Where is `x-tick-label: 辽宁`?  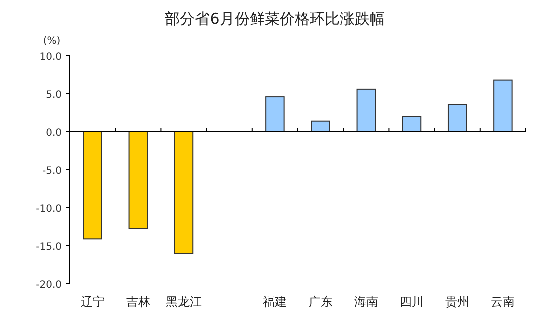
x-tick-label: 辽宁 is located at coordinates (92, 302).